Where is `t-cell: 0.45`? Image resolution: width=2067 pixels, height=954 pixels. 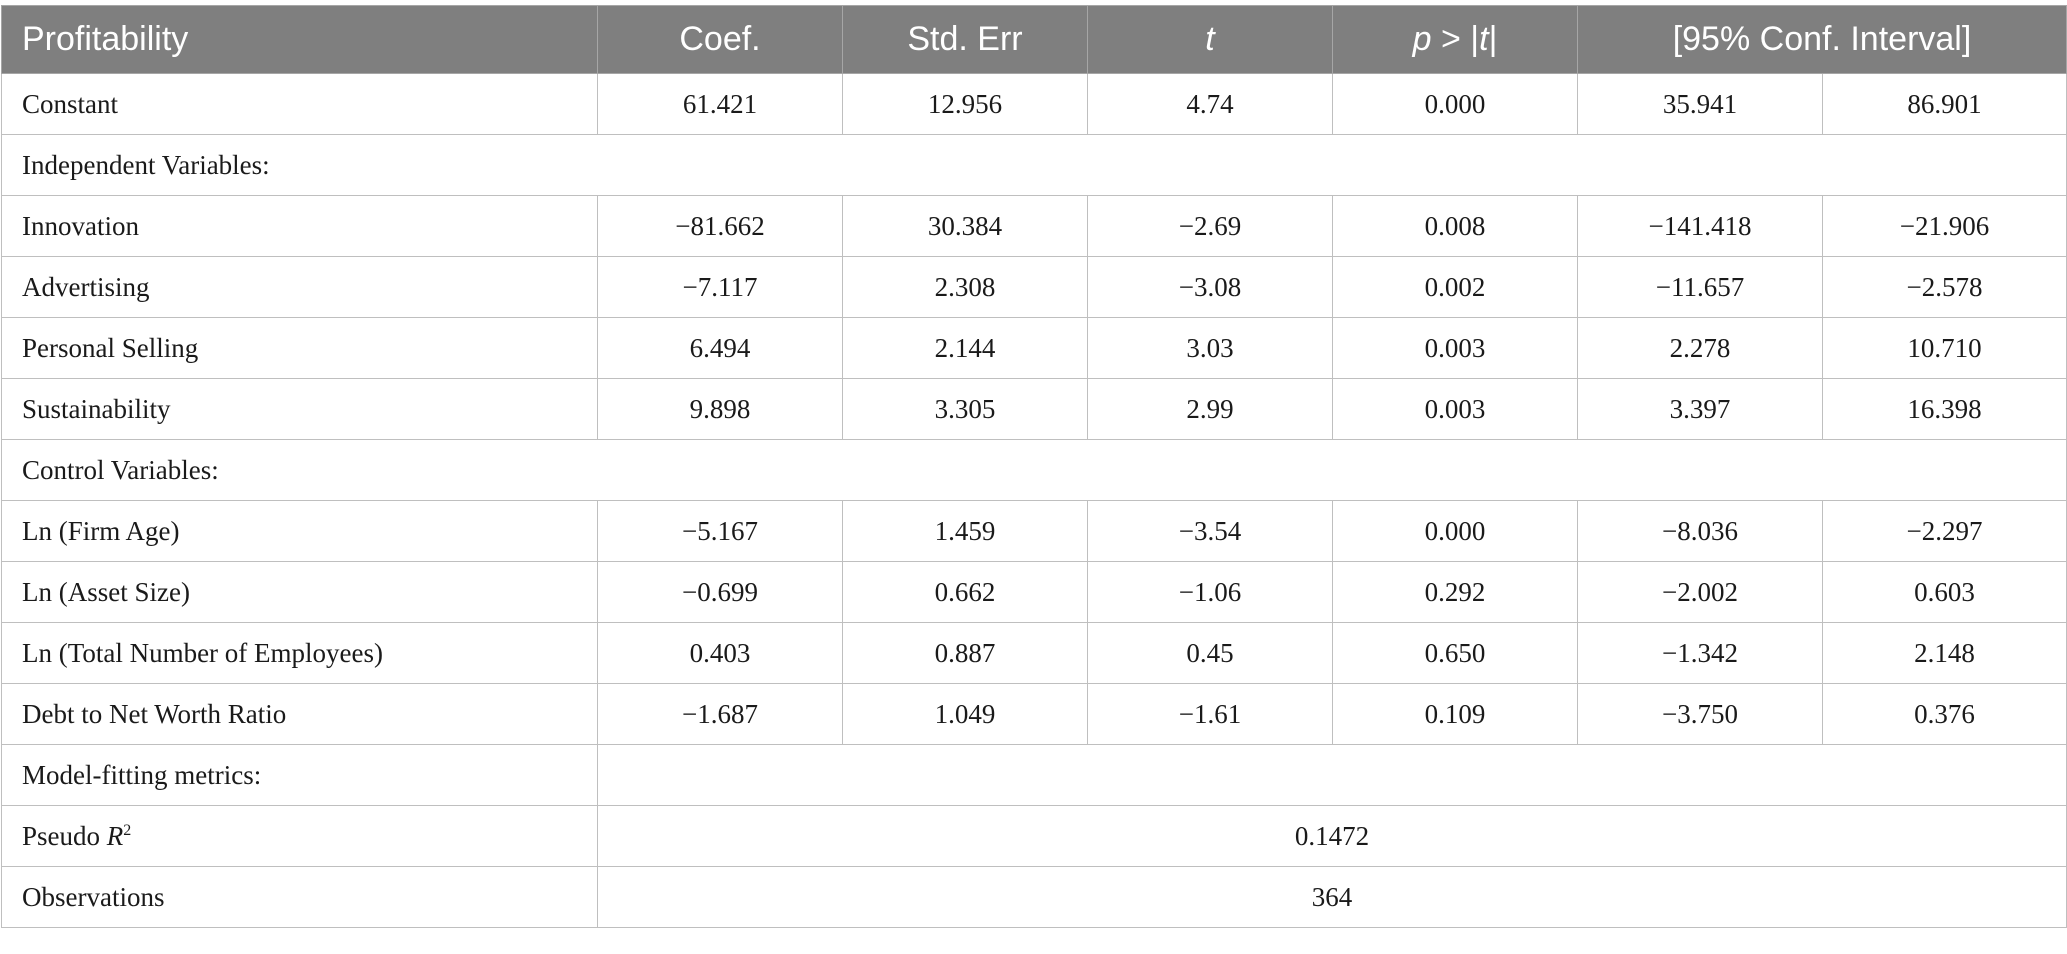 t-cell: 0.45 is located at coordinates (1210, 653).